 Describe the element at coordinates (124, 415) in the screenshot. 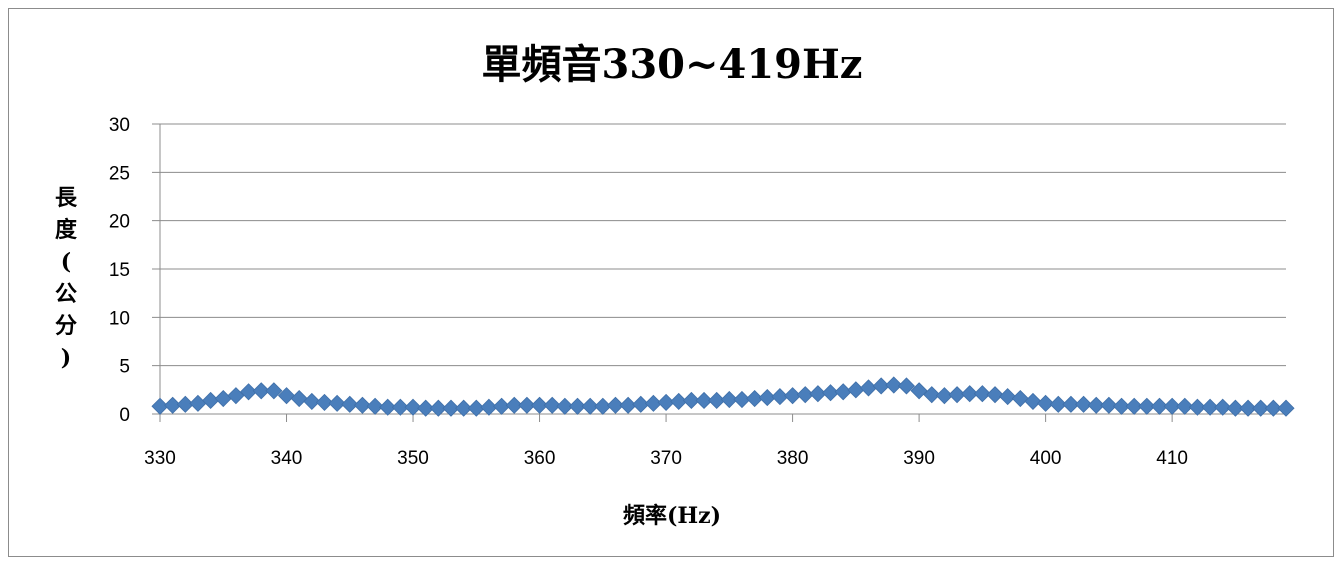

I see `y-tick-label: 0` at that location.